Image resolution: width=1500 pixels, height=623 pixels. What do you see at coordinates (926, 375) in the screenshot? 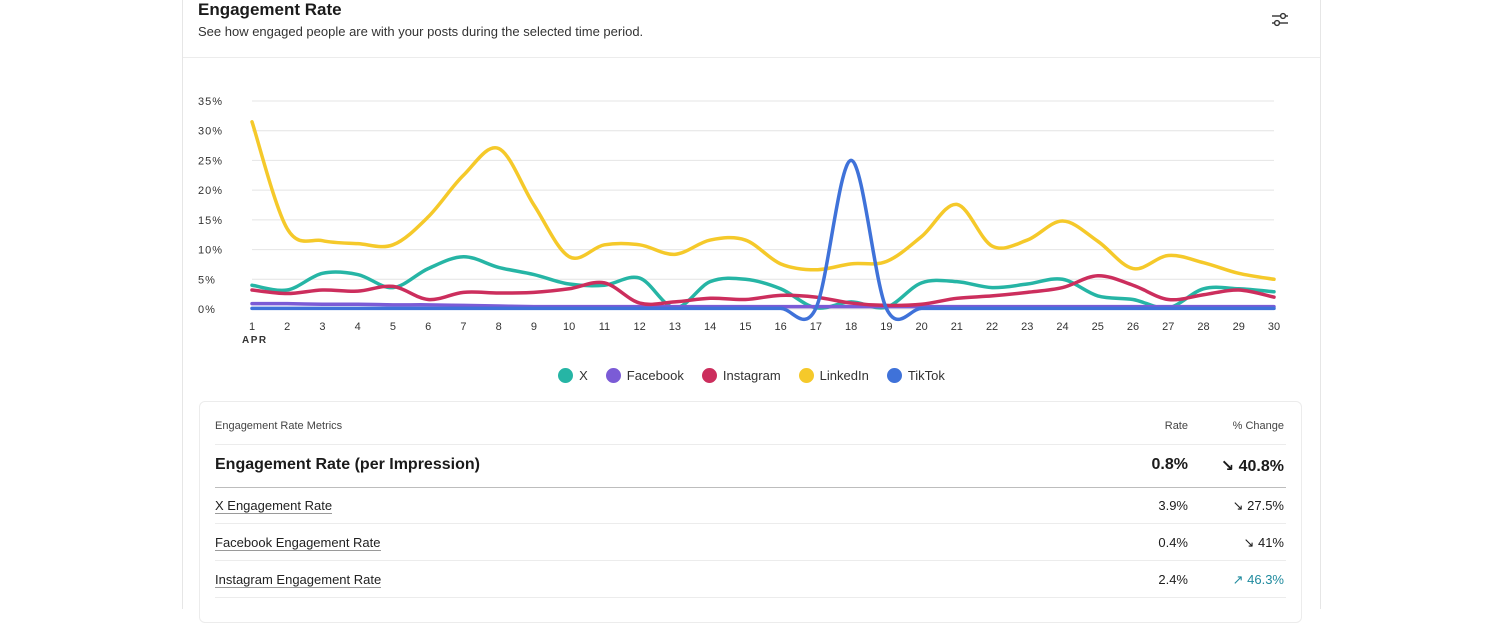
I see `legend-label: TikTok` at bounding box center [926, 375].